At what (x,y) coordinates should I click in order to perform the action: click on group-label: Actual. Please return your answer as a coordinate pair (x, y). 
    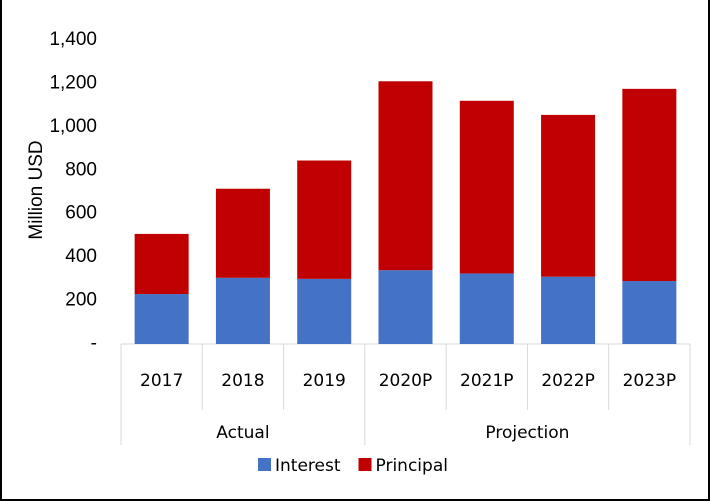
    Looking at the image, I should click on (242, 433).